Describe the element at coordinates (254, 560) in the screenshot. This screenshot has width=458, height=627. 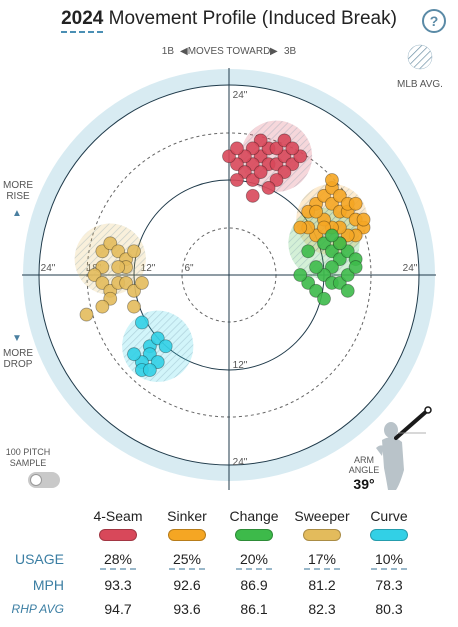
I see `usage-value-change: 20%` at that location.